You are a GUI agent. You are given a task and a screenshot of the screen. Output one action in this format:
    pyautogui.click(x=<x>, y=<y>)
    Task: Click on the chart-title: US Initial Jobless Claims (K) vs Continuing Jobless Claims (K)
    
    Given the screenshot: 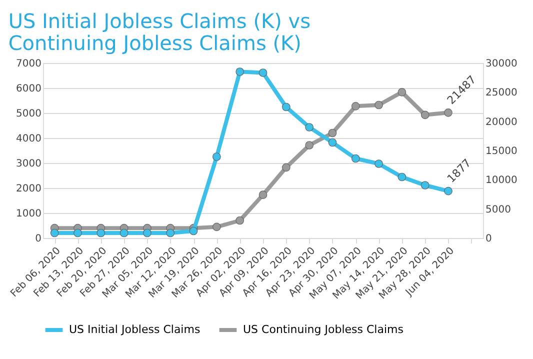 What is the action you would take?
    pyautogui.click(x=159, y=32)
    